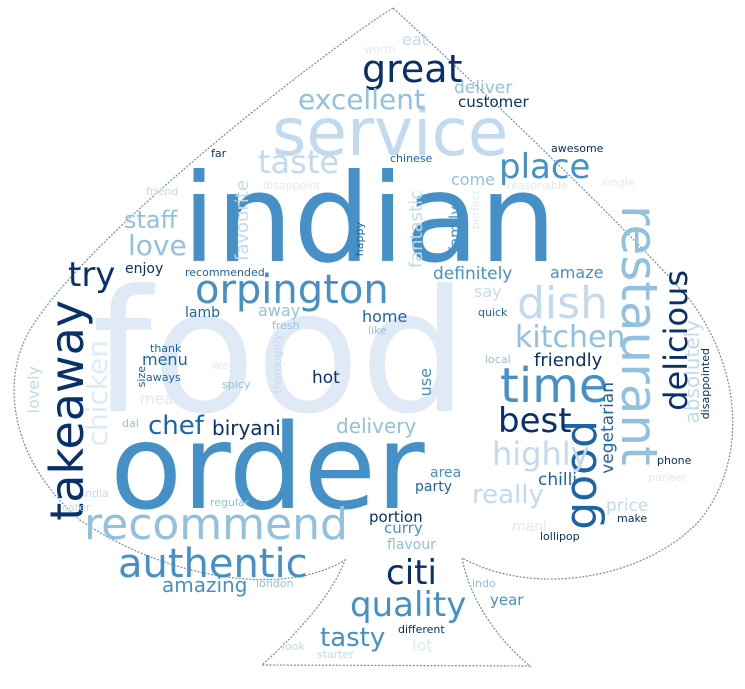 This screenshot has width=745, height=689. What do you see at coordinates (554, 386) in the screenshot?
I see `word-time: time` at bounding box center [554, 386].